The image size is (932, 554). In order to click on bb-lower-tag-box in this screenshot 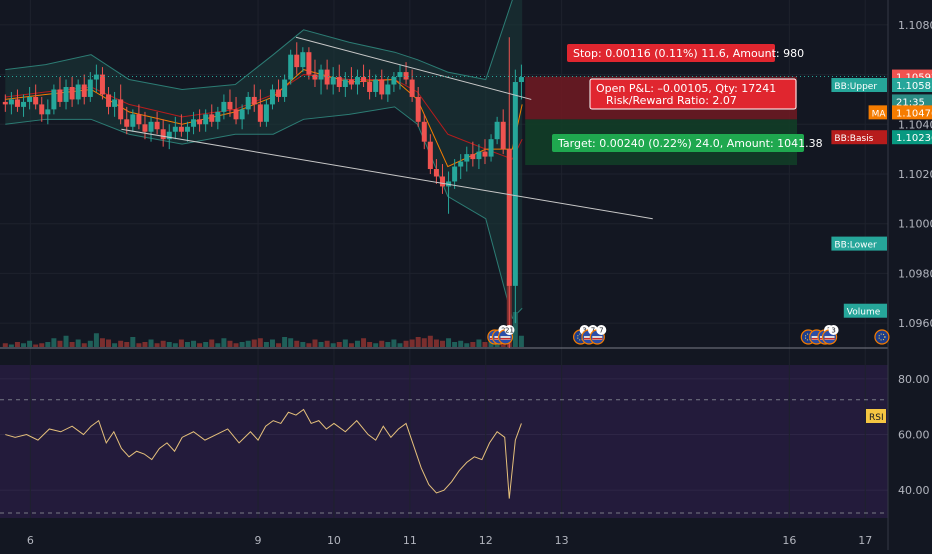, I will do `click(859, 243)`.